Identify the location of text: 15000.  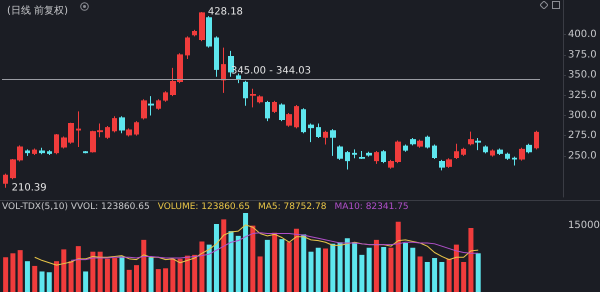
(584, 225).